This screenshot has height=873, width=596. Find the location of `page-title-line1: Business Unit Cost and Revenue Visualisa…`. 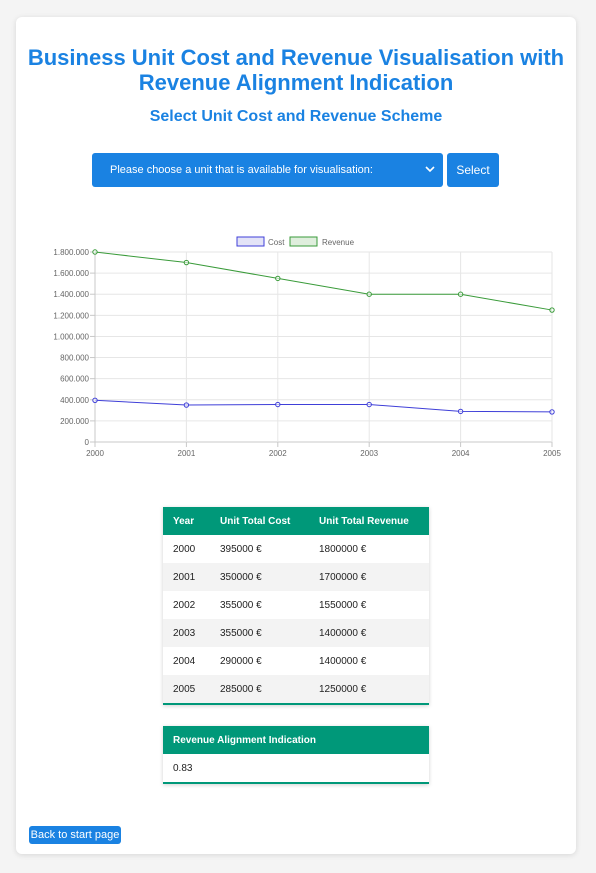

page-title-line1: Business Unit Cost and Revenue Visualisa… is located at coordinates (296, 57).